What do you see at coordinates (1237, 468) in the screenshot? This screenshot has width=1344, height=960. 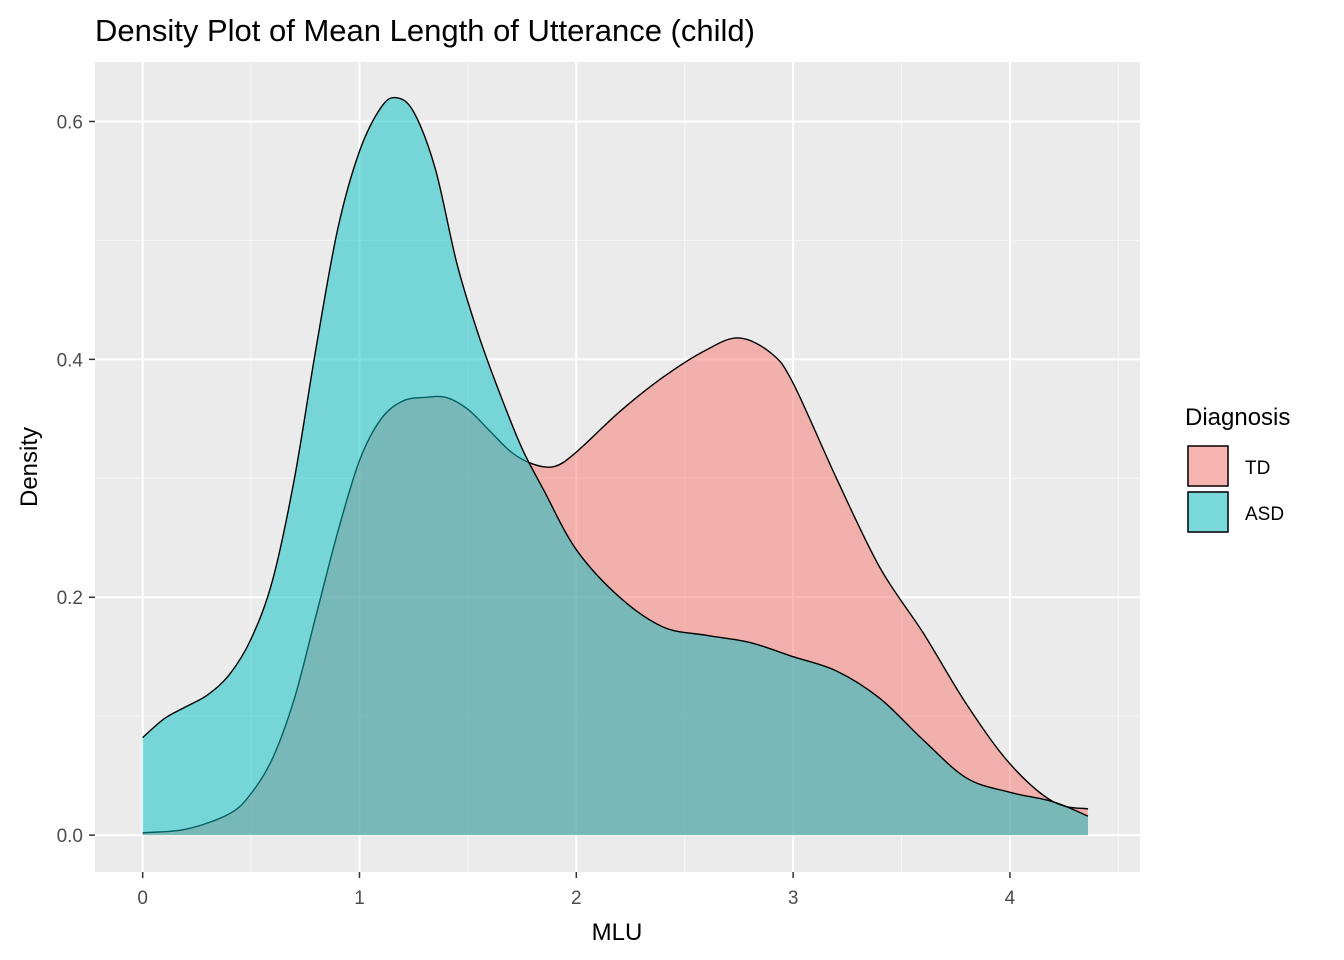 I see `legend: Diagnosis TD ASD` at bounding box center [1237, 468].